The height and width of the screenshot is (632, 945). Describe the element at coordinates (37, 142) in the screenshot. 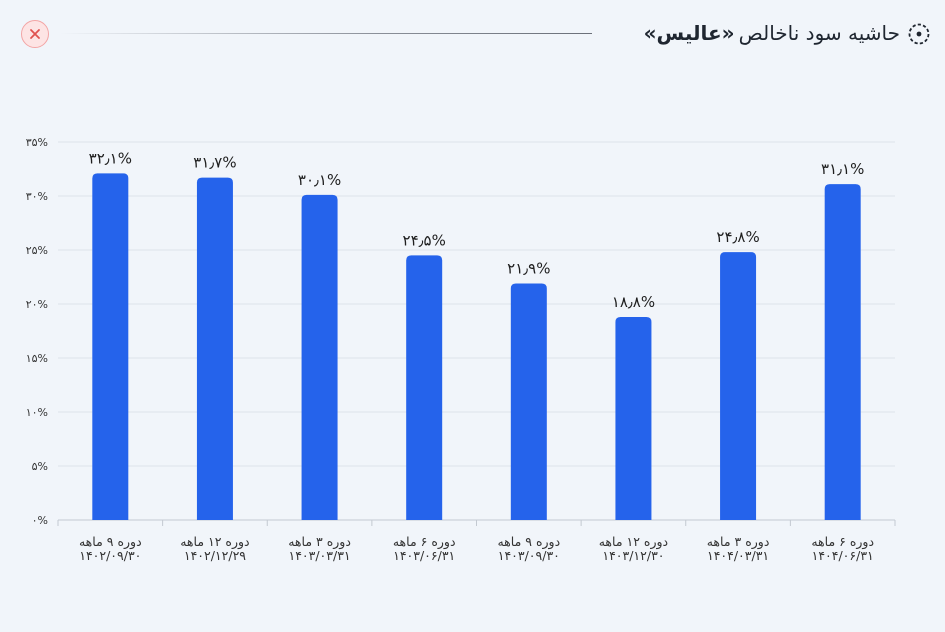

I see `y-tick-label: ۳۵%` at that location.